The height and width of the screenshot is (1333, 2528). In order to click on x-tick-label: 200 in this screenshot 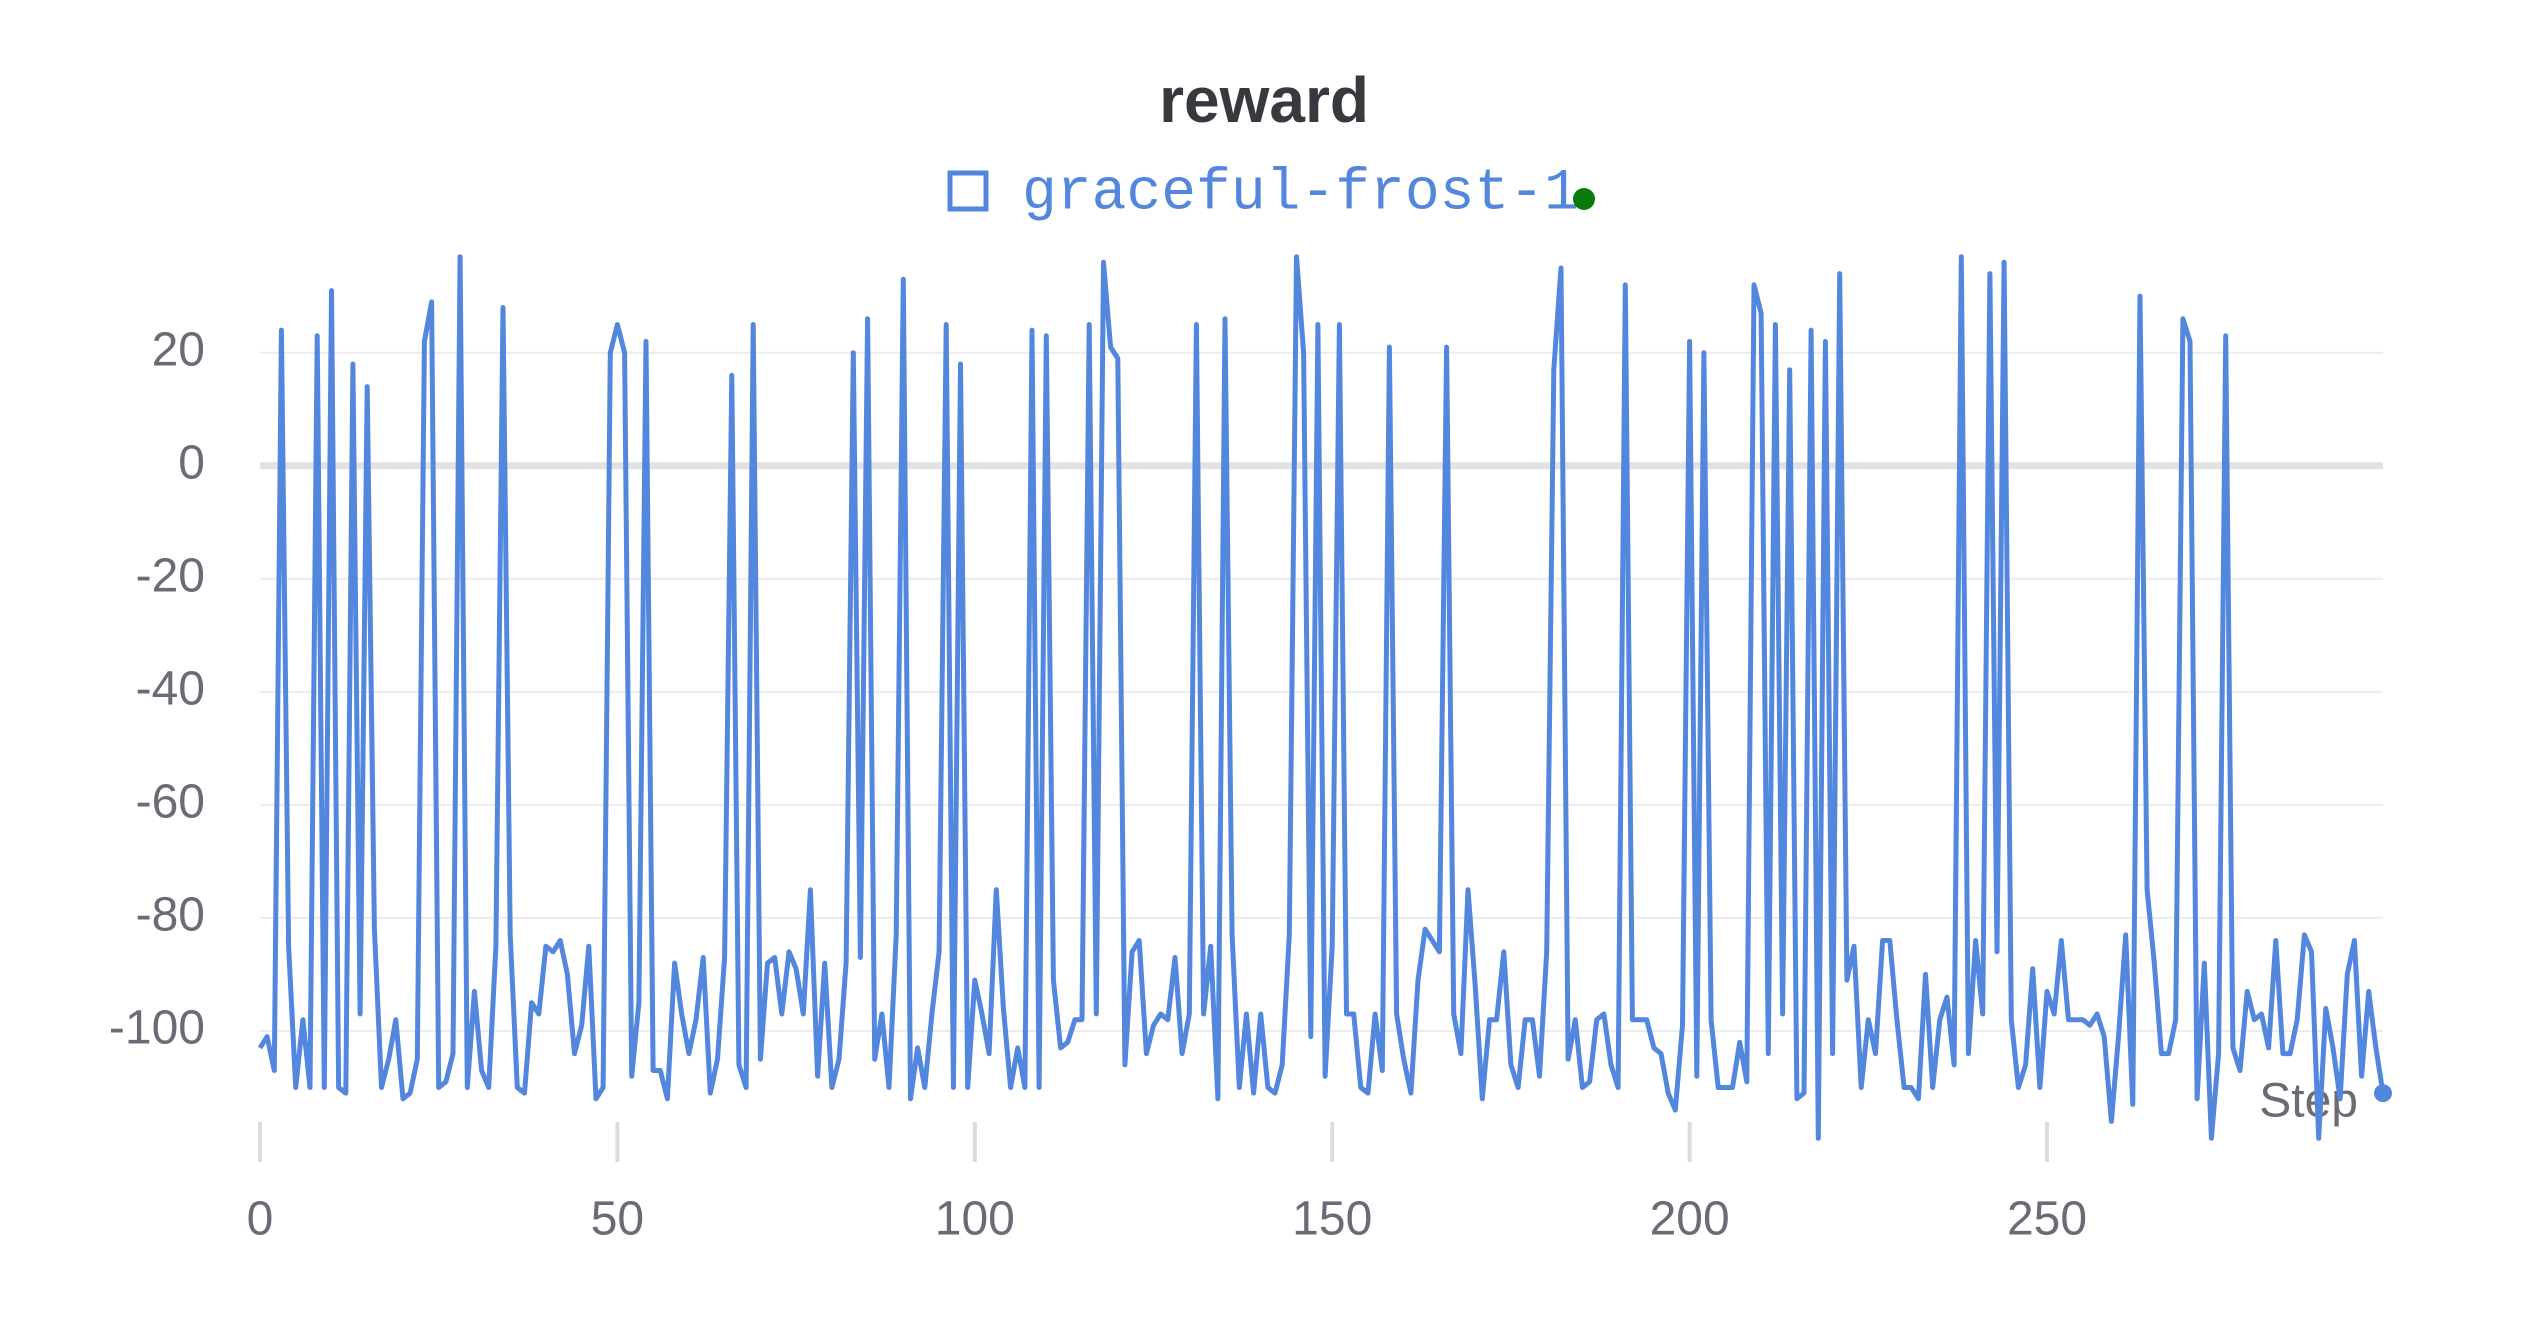, I will do `click(1690, 1219)`.